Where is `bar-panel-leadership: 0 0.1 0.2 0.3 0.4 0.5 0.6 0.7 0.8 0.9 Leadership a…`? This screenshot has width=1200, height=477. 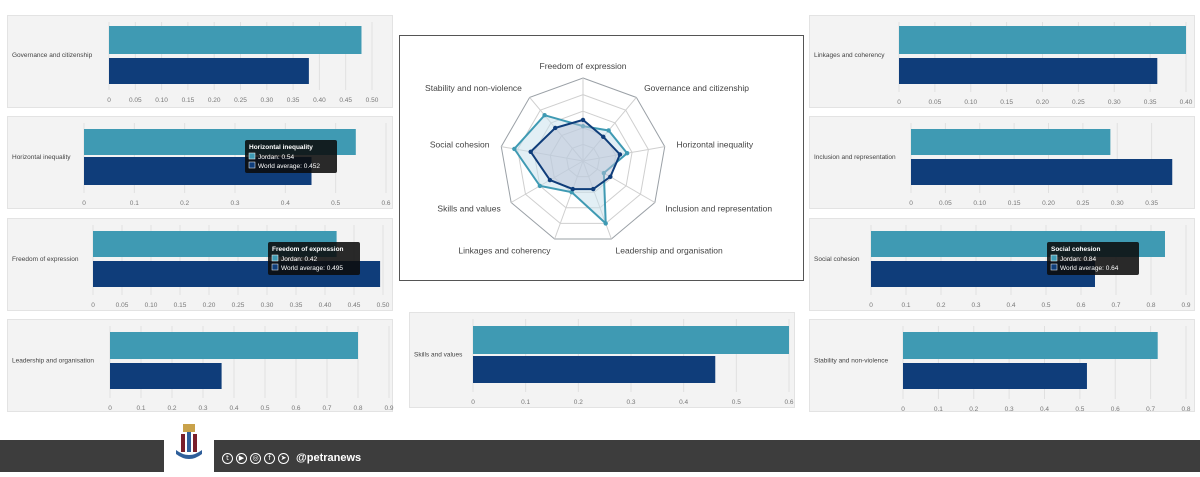
bar-panel-leadership: 0 0.1 0.2 0.3 0.4 0.5 0.6 0.7 0.8 0.9 Leadership a… is located at coordinates (200, 365).